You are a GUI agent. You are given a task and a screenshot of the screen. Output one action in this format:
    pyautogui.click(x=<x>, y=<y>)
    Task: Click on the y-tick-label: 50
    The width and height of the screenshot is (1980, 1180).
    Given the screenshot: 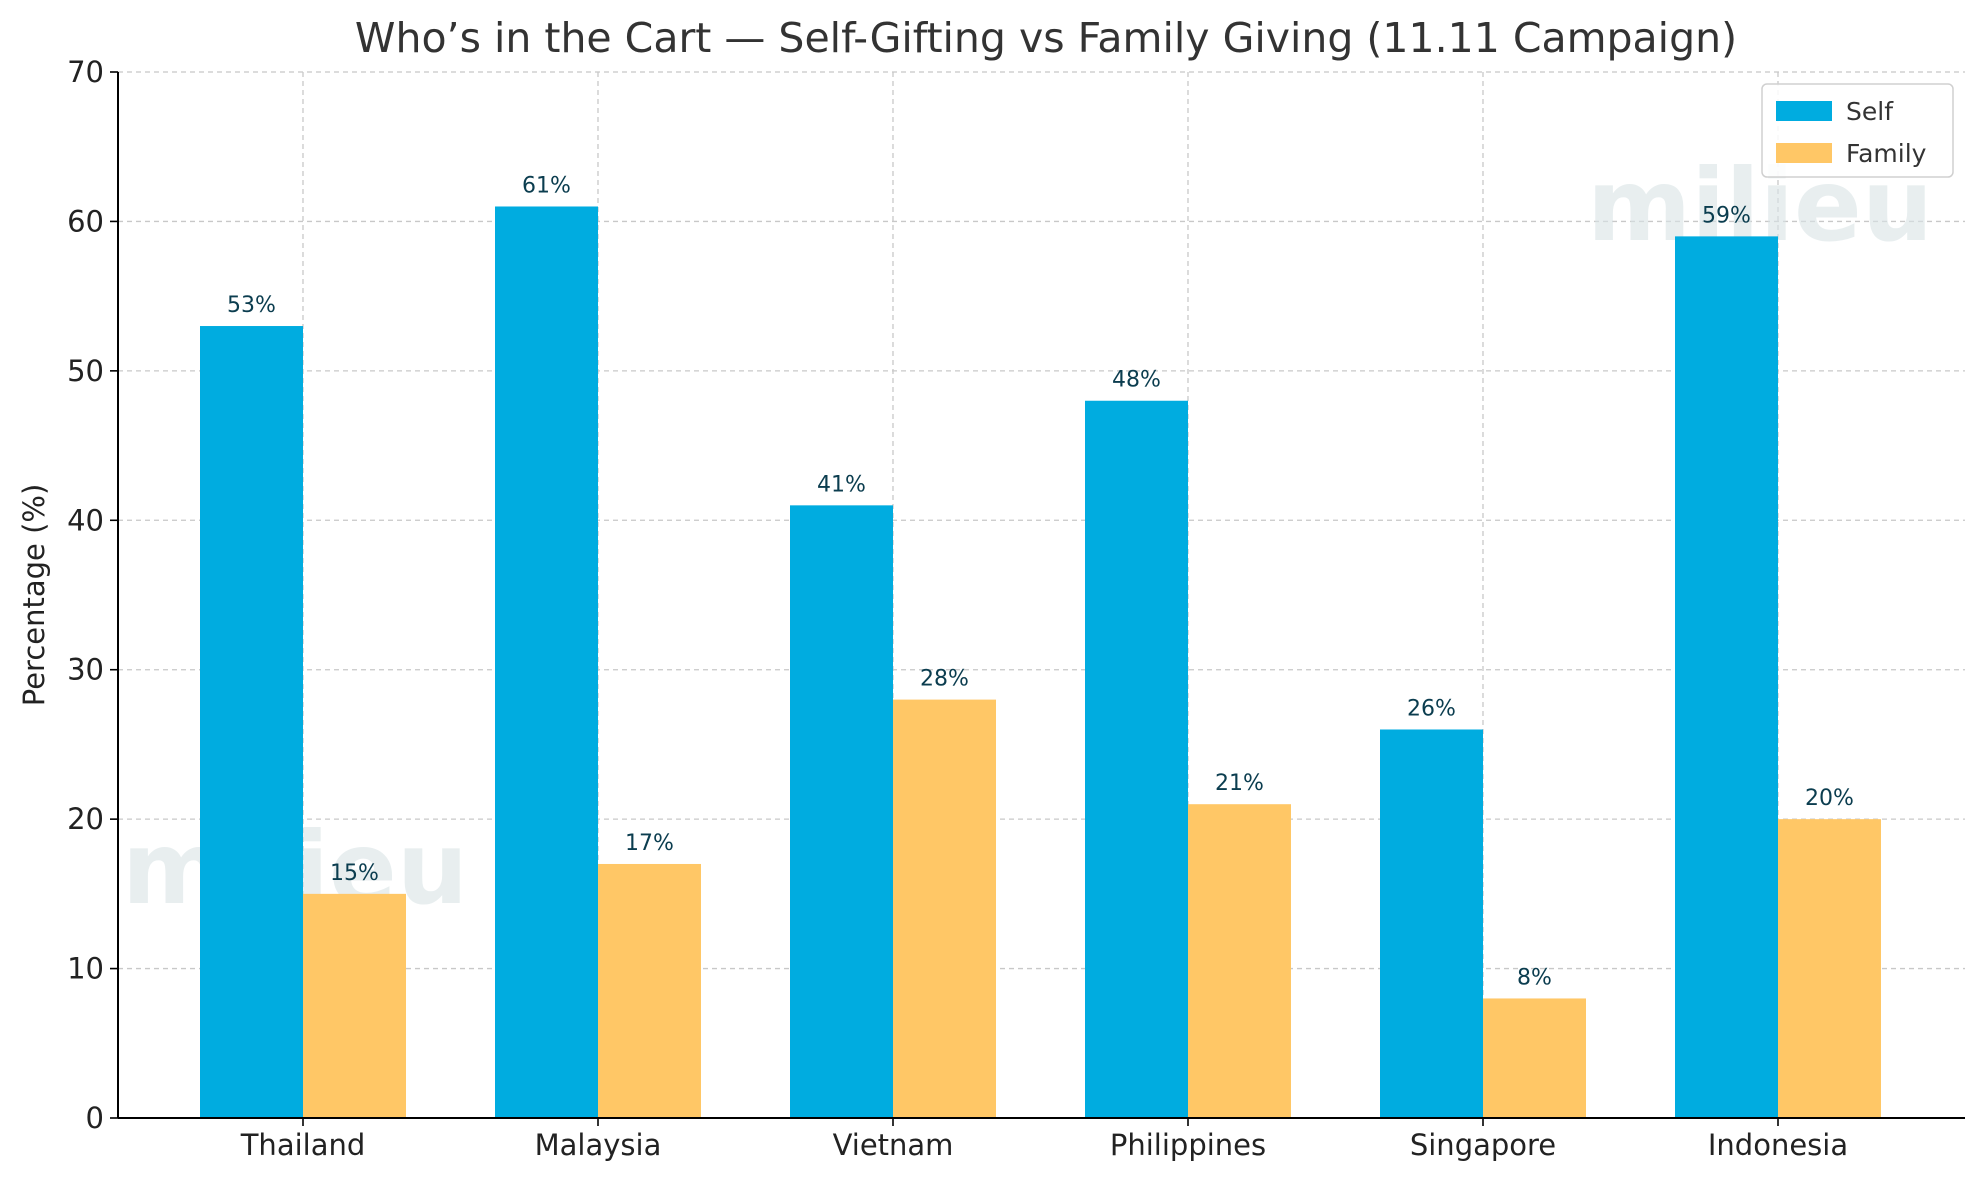 What is the action you would take?
    pyautogui.click(x=85, y=371)
    